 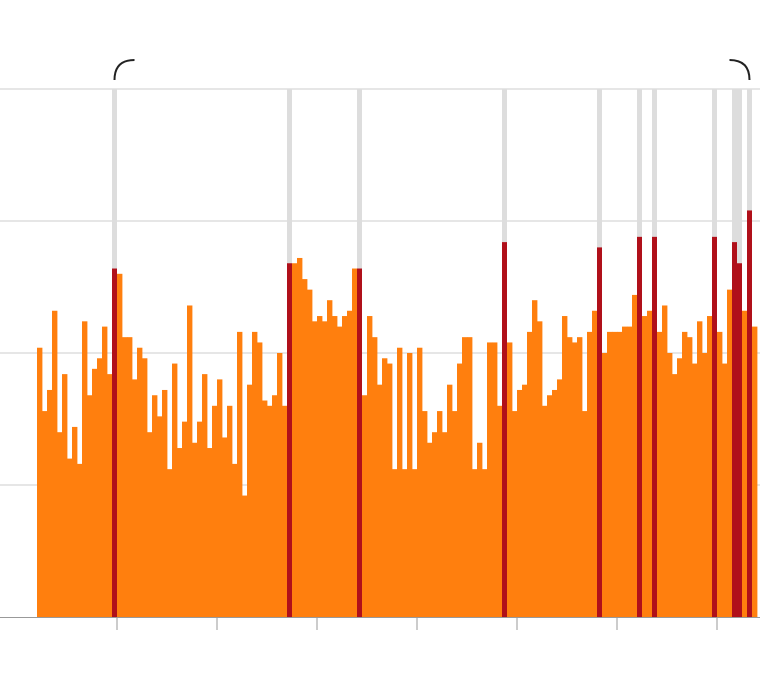 What do you see at coordinates (380, 623) in the screenshot?
I see `x-axis` at bounding box center [380, 623].